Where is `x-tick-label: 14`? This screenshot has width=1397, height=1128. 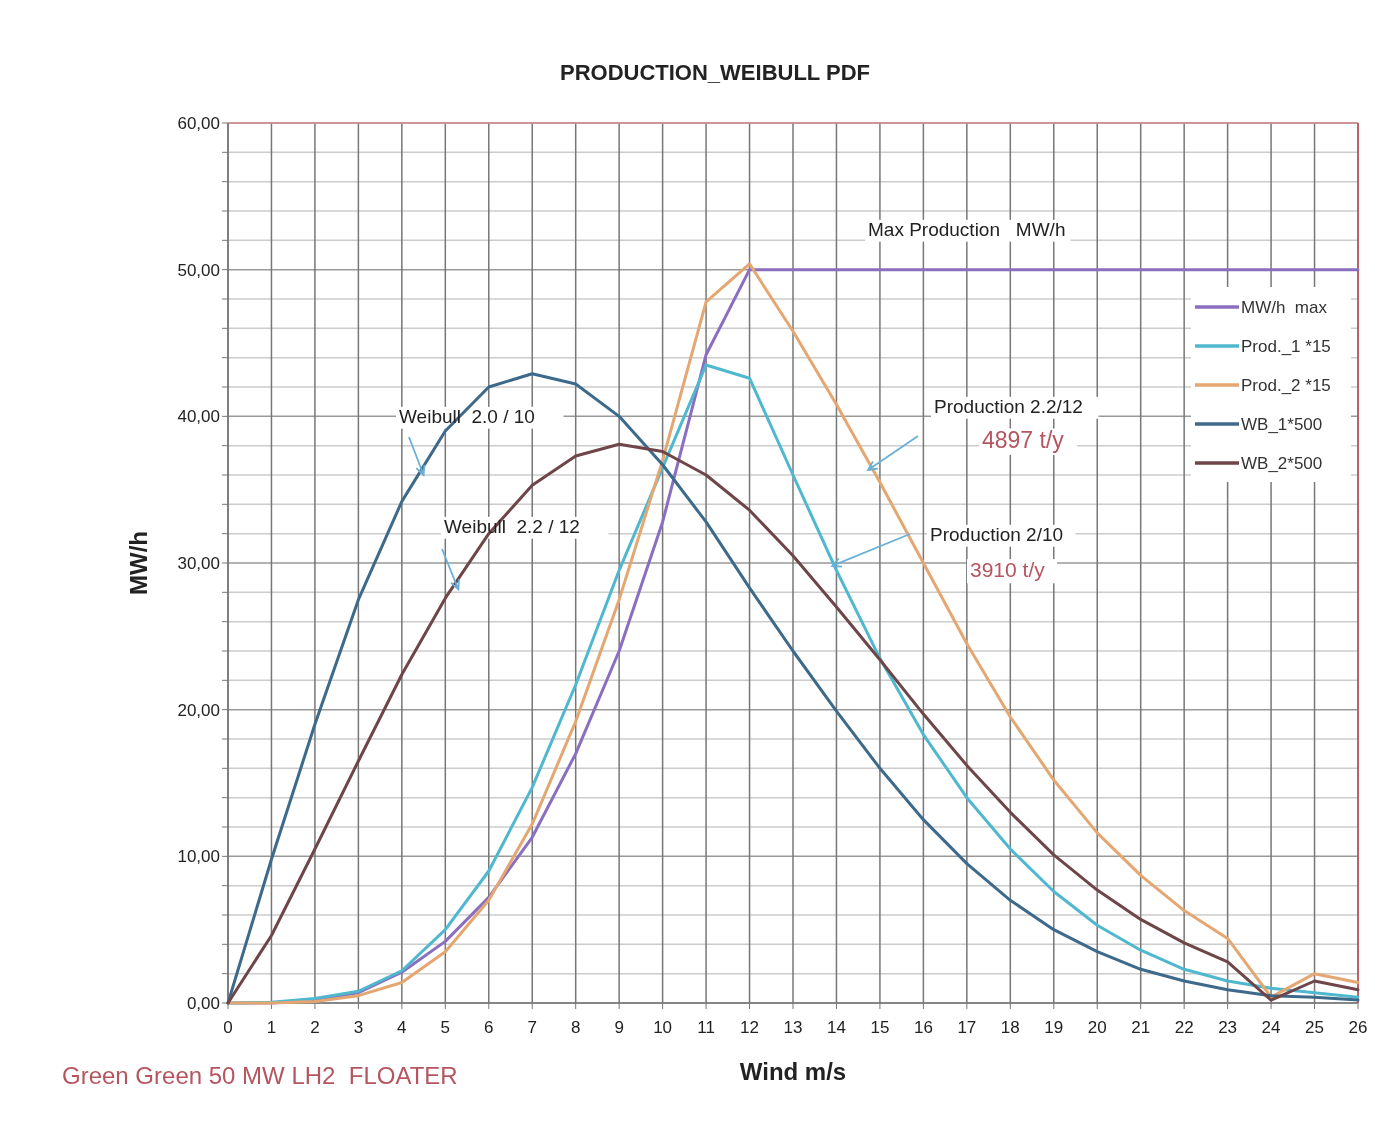 x-tick-label: 14 is located at coordinates (836, 1027).